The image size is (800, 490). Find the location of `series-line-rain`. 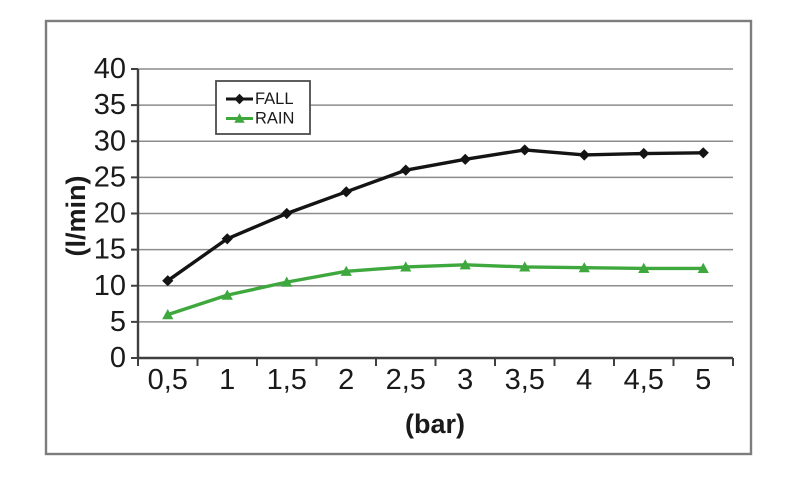

series-line-rain is located at coordinates (435, 290).